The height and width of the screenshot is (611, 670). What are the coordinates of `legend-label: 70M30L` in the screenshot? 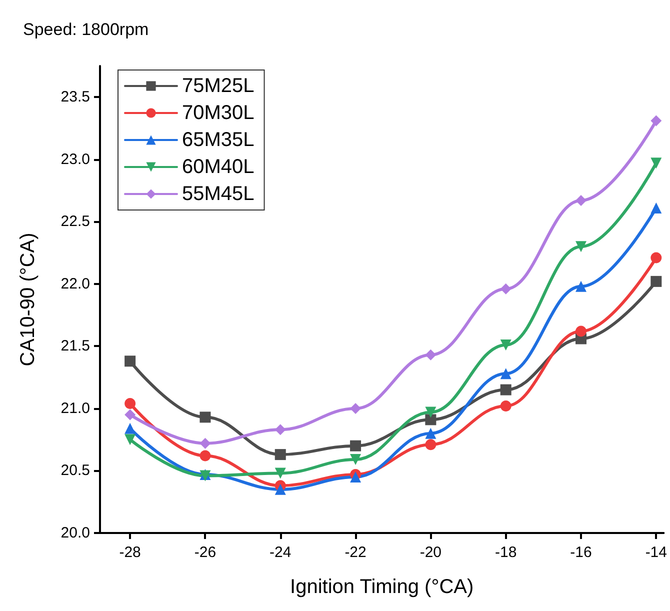 It's located at (218, 113).